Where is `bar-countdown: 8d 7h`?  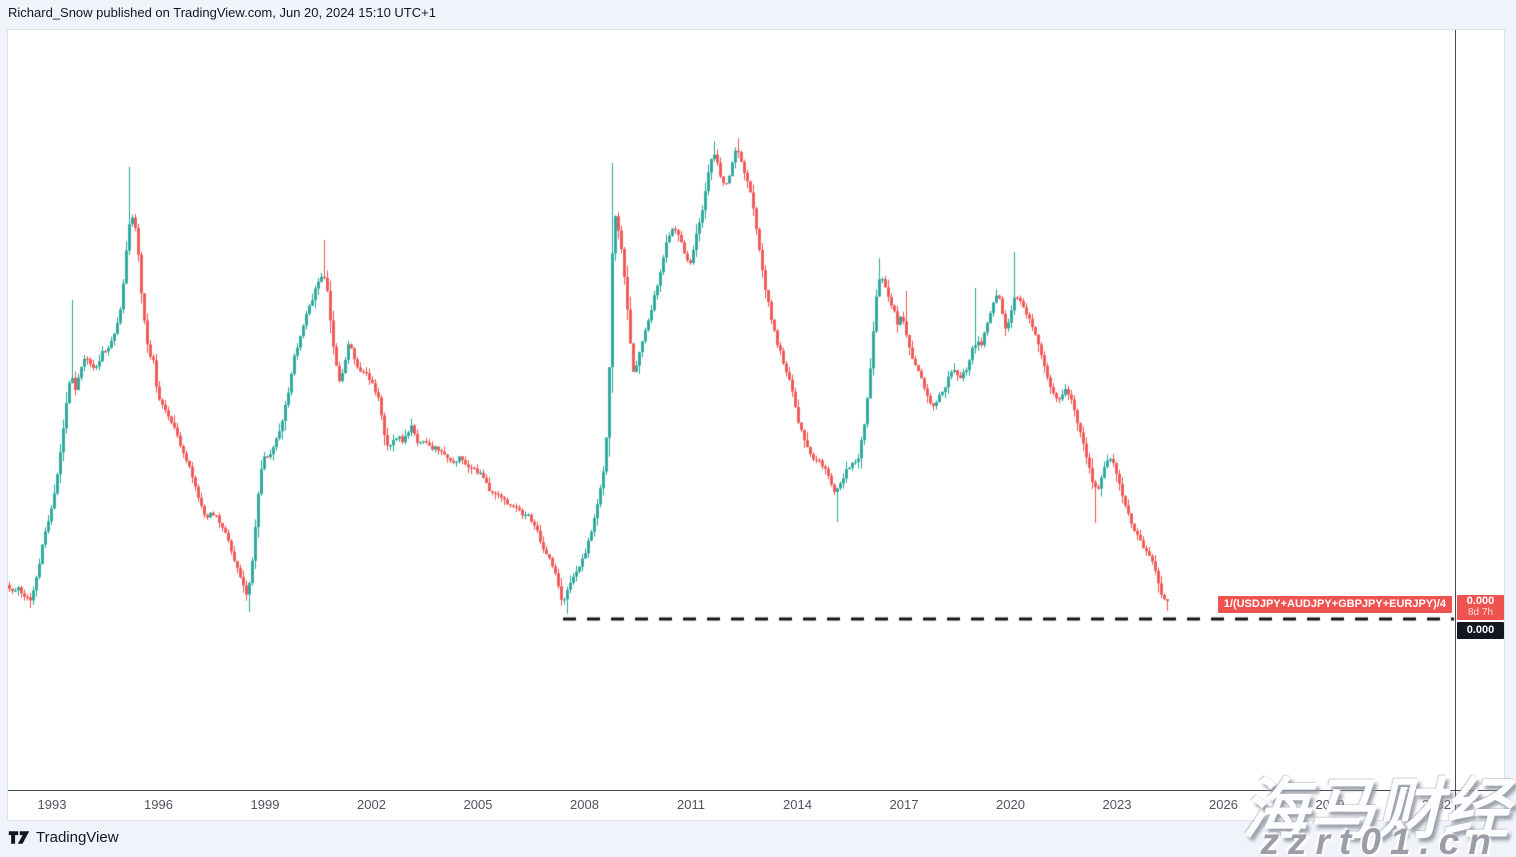 bar-countdown: 8d 7h is located at coordinates (1480, 612).